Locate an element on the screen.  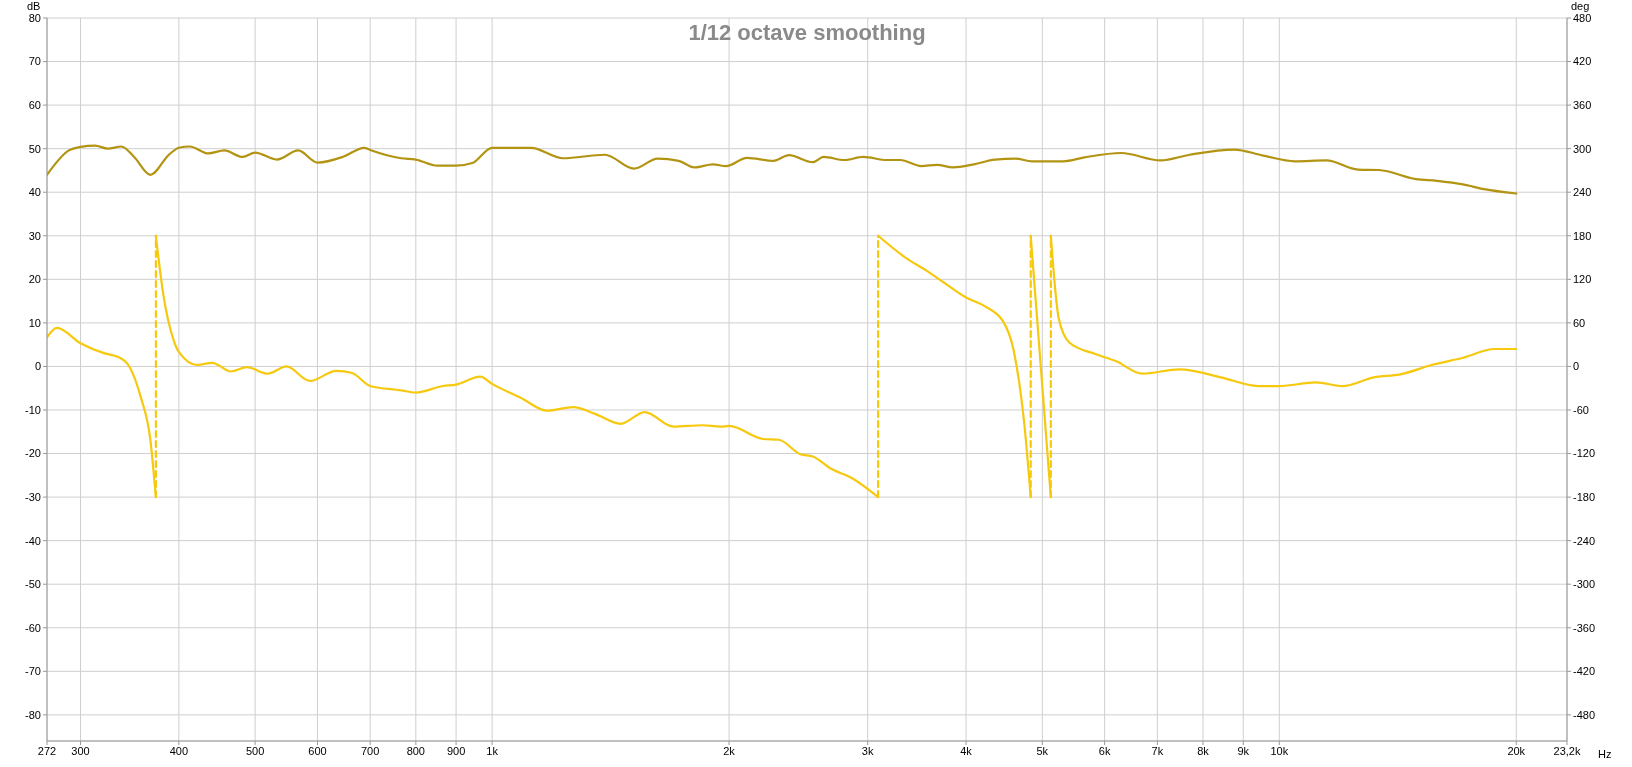
y2-tick-label: -240 is located at coordinates (1584, 540).